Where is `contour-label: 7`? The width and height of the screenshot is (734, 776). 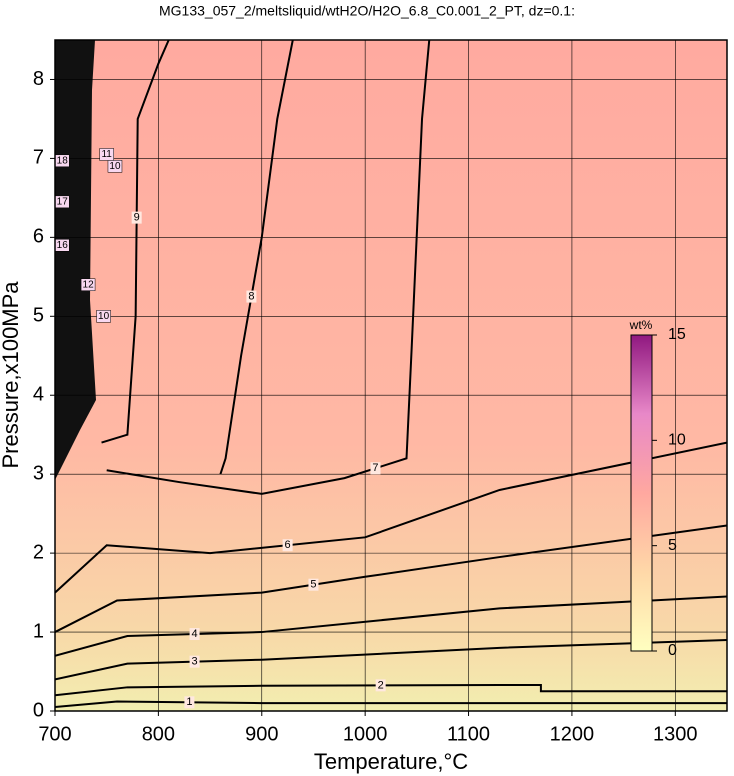
contour-label: 7 is located at coordinates (375, 468).